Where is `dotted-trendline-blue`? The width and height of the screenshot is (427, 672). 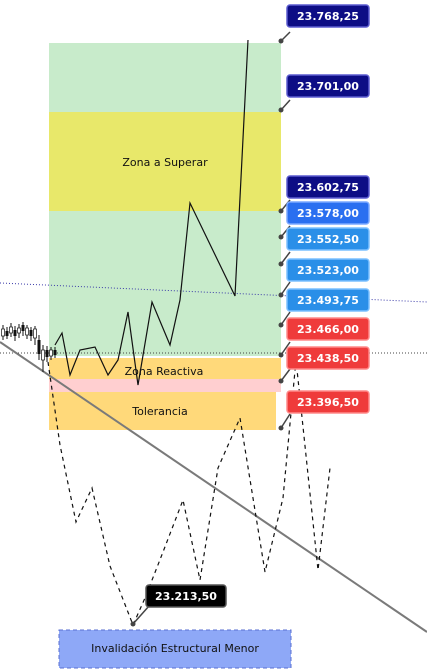
dotted-trendline-blue is located at coordinates (213, 292).